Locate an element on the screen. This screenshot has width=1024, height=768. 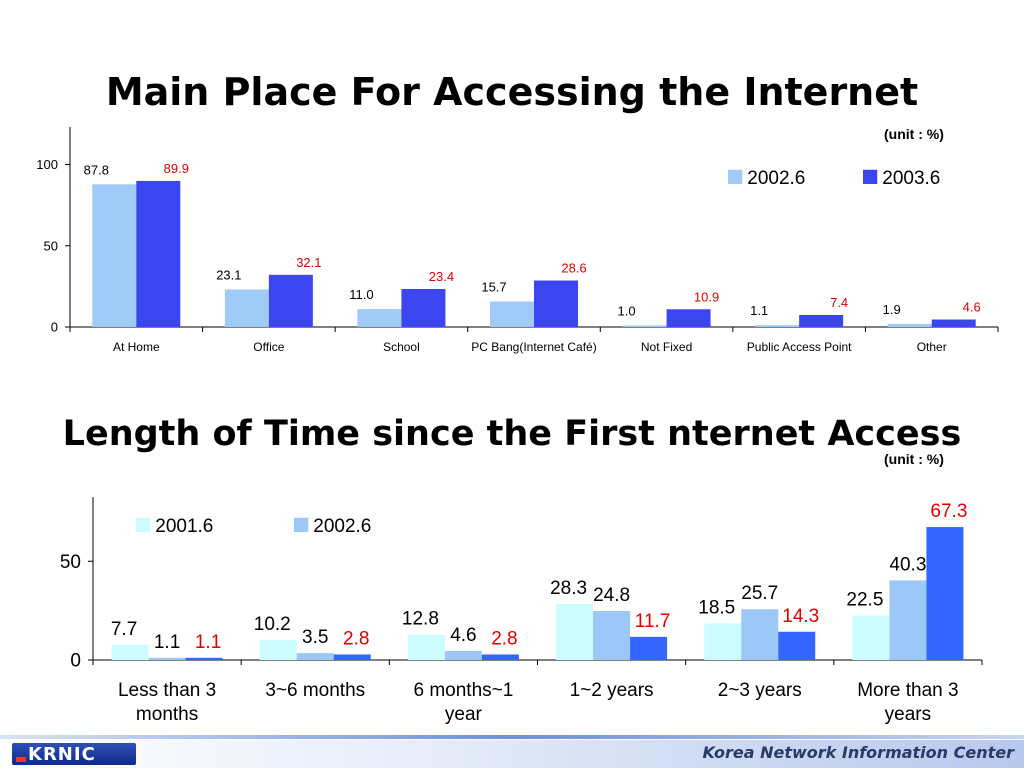
y-tick-label: 100 is located at coordinates (47, 164).